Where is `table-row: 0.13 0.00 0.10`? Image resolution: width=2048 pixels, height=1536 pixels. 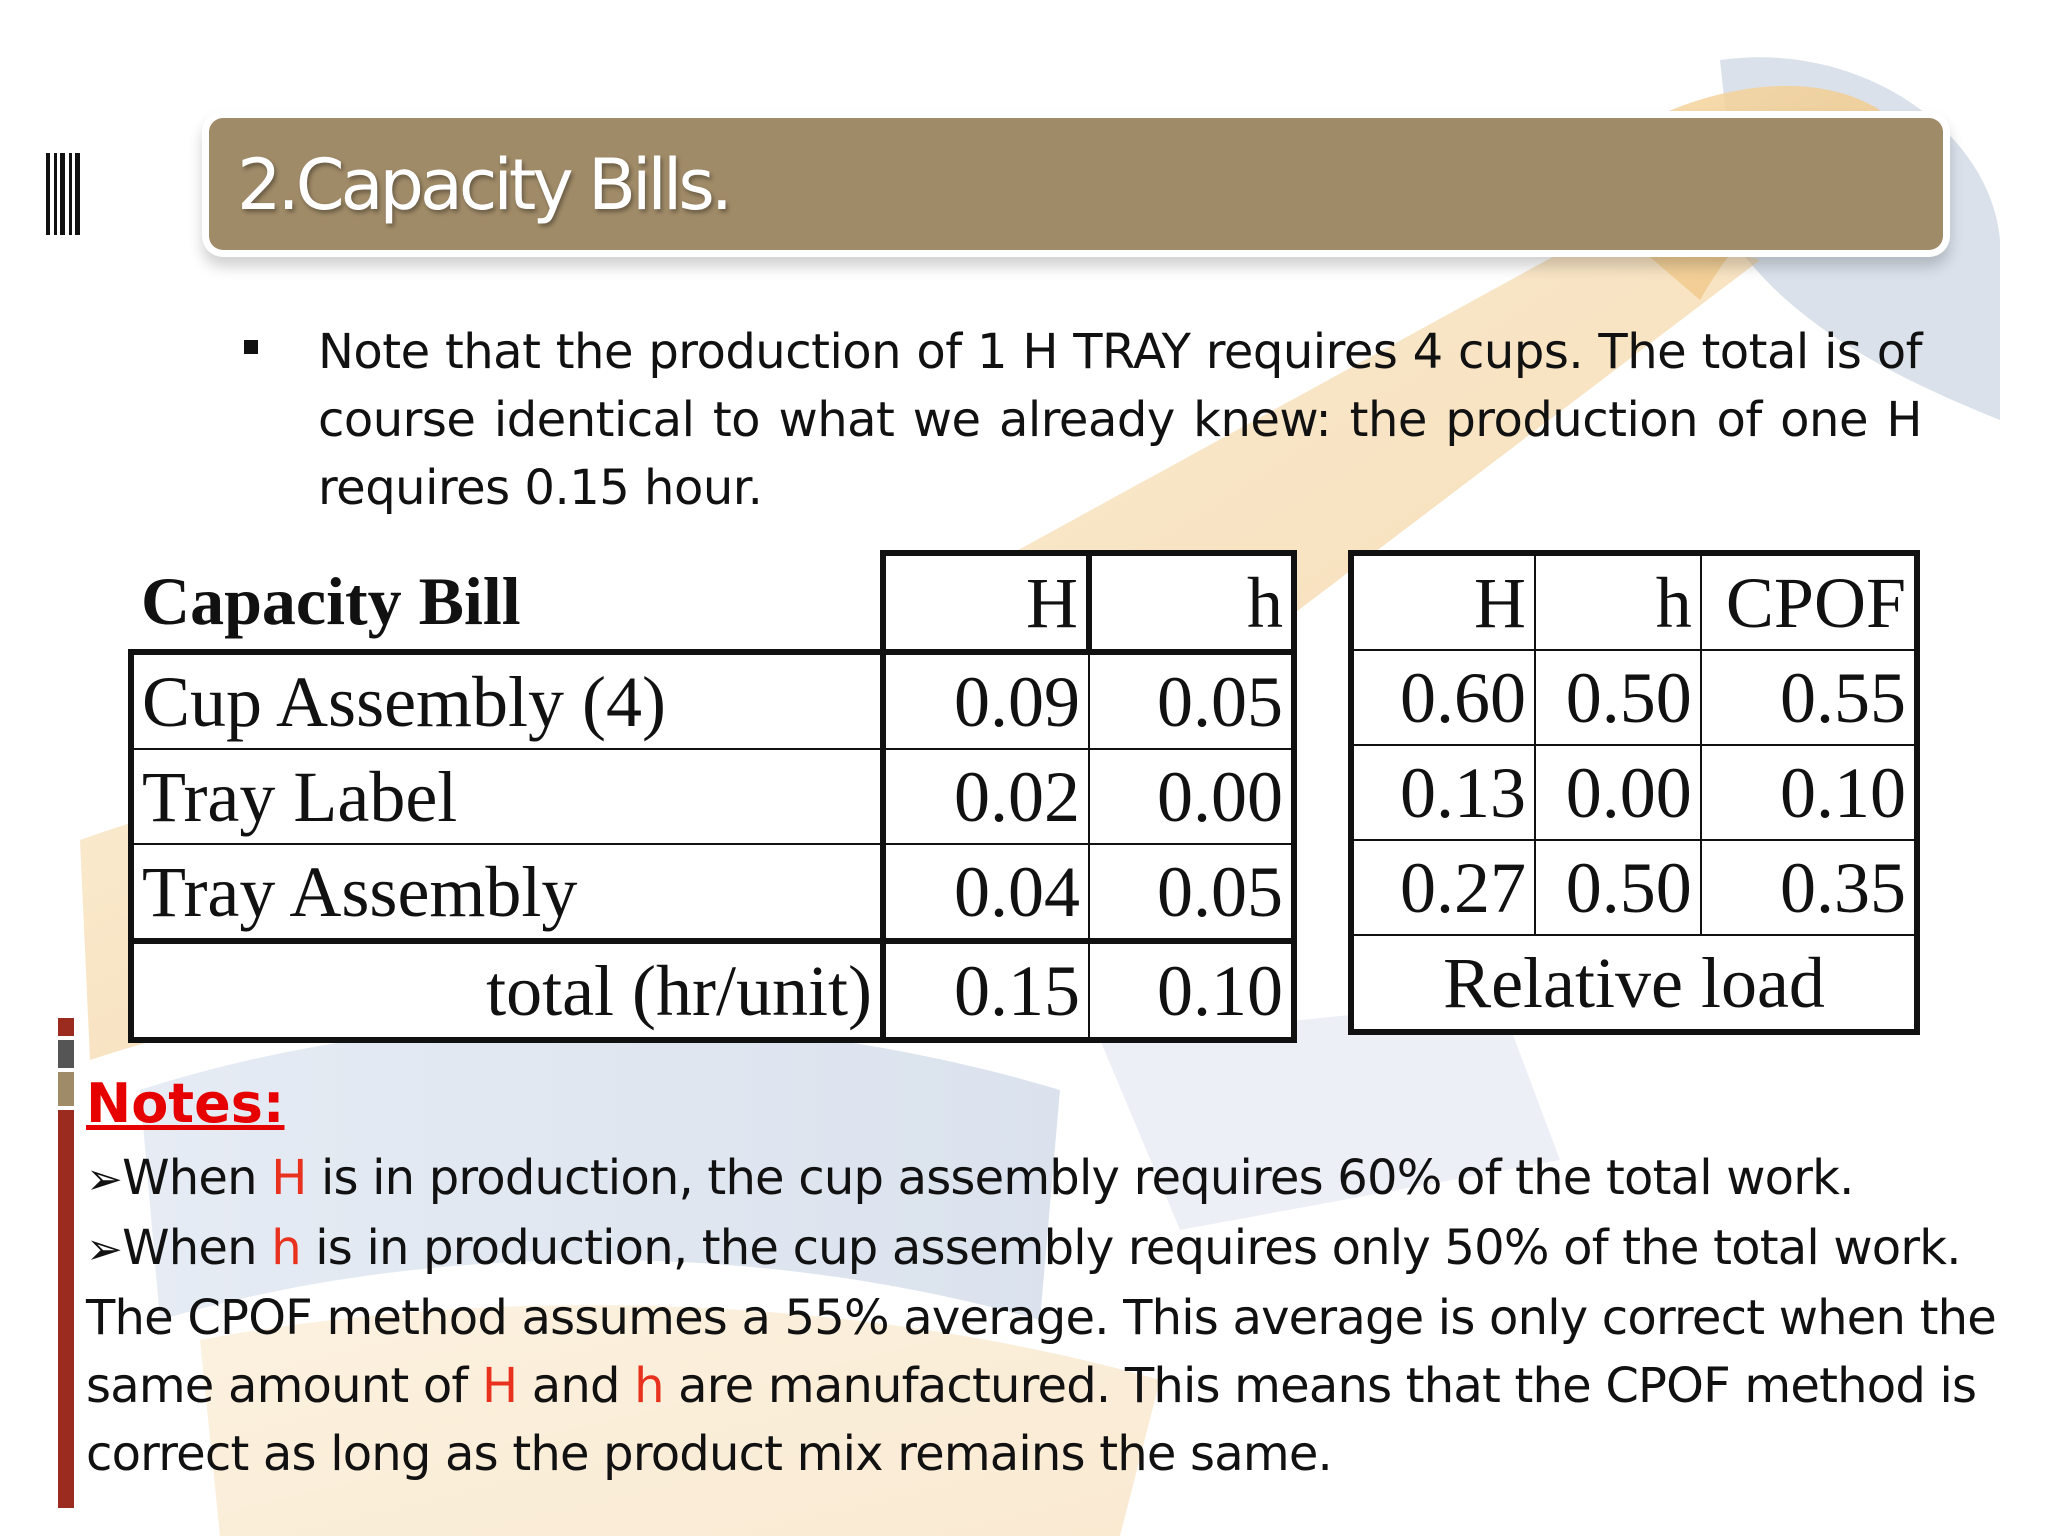
table-row: 0.13 0.00 0.10 is located at coordinates (1634, 793).